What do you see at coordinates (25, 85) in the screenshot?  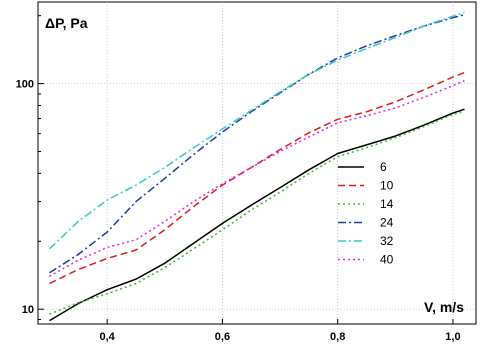 I see `y-tick-label: 100` at bounding box center [25, 85].